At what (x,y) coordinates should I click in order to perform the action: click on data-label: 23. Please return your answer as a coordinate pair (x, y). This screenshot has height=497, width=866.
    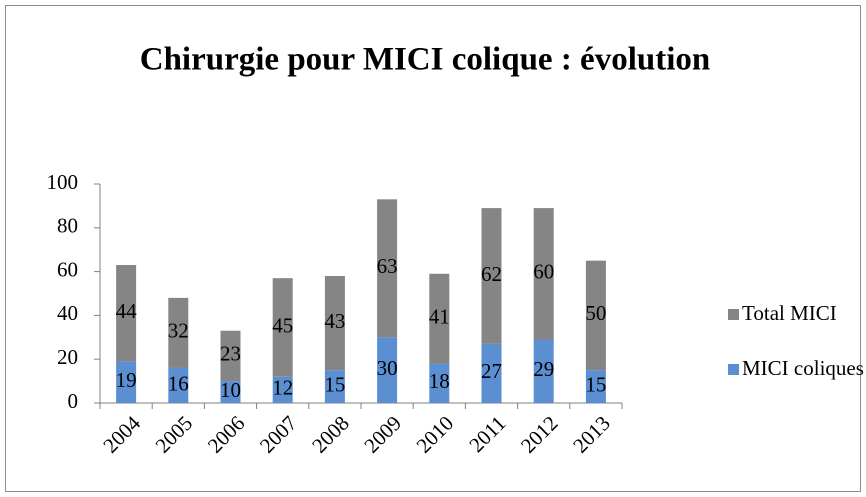
    Looking at the image, I should click on (230, 354).